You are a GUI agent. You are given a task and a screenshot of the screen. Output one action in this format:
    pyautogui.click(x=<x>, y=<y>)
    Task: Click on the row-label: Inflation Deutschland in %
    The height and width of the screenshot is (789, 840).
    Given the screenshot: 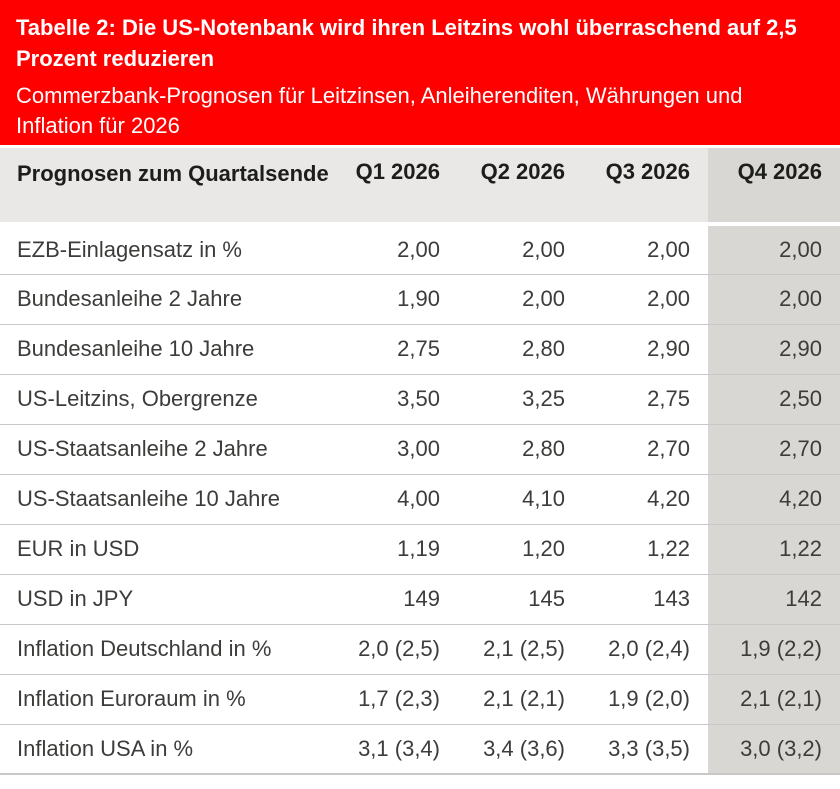 What is the action you would take?
    pyautogui.click(x=166, y=649)
    